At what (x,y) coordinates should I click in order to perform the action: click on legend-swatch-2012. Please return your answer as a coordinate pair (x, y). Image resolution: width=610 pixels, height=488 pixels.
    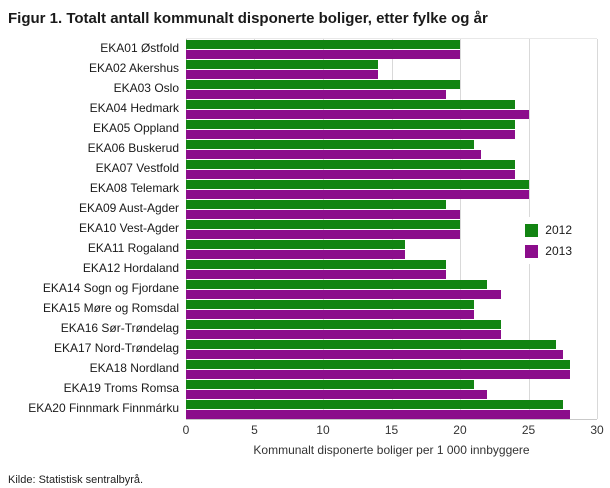
    Looking at the image, I should click on (532, 230).